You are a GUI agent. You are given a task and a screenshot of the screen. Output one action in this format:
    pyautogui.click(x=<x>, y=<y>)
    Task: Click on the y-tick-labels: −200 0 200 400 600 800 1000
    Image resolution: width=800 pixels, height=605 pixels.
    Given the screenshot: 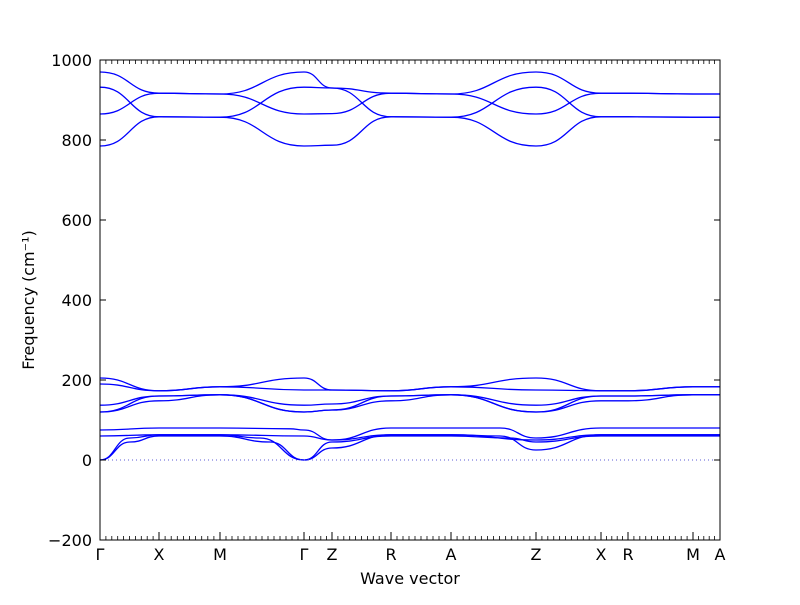 What is the action you would take?
    pyautogui.click(x=70, y=300)
    